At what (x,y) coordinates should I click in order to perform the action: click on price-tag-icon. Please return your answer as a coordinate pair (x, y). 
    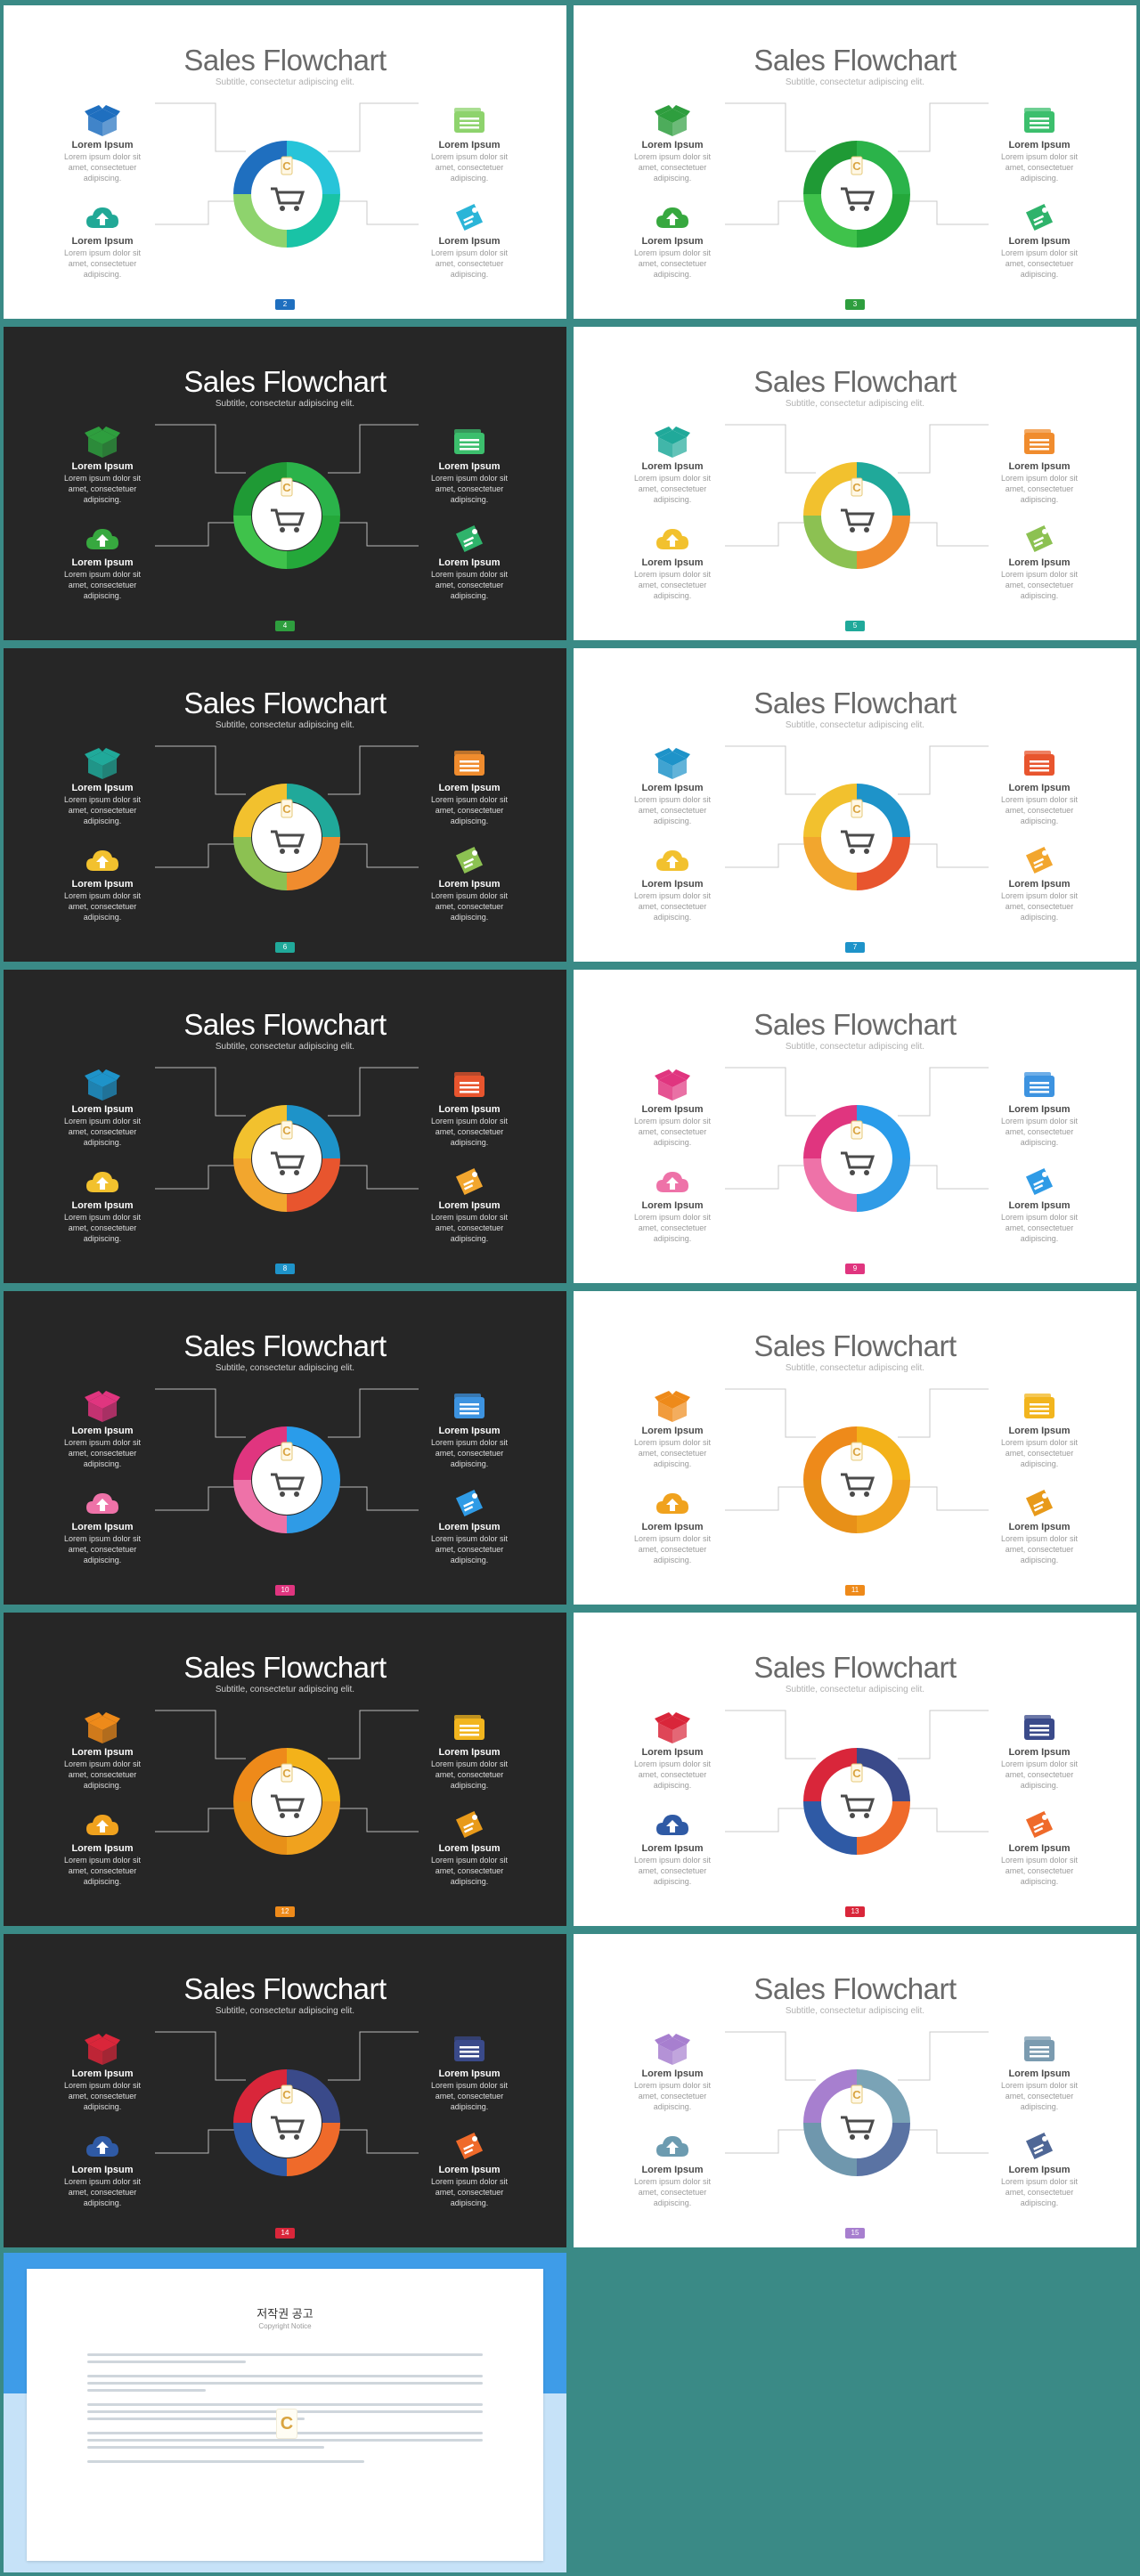
    Looking at the image, I should click on (469, 1182).